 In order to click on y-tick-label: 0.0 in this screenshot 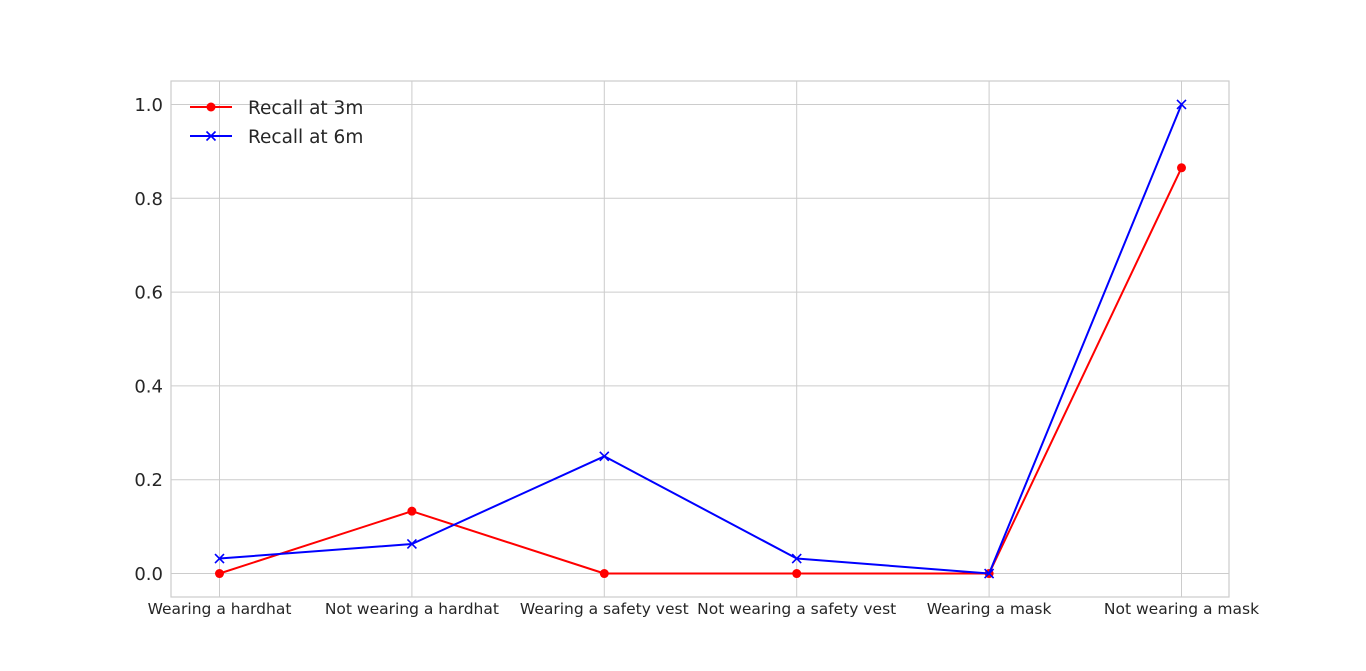, I will do `click(148, 574)`.